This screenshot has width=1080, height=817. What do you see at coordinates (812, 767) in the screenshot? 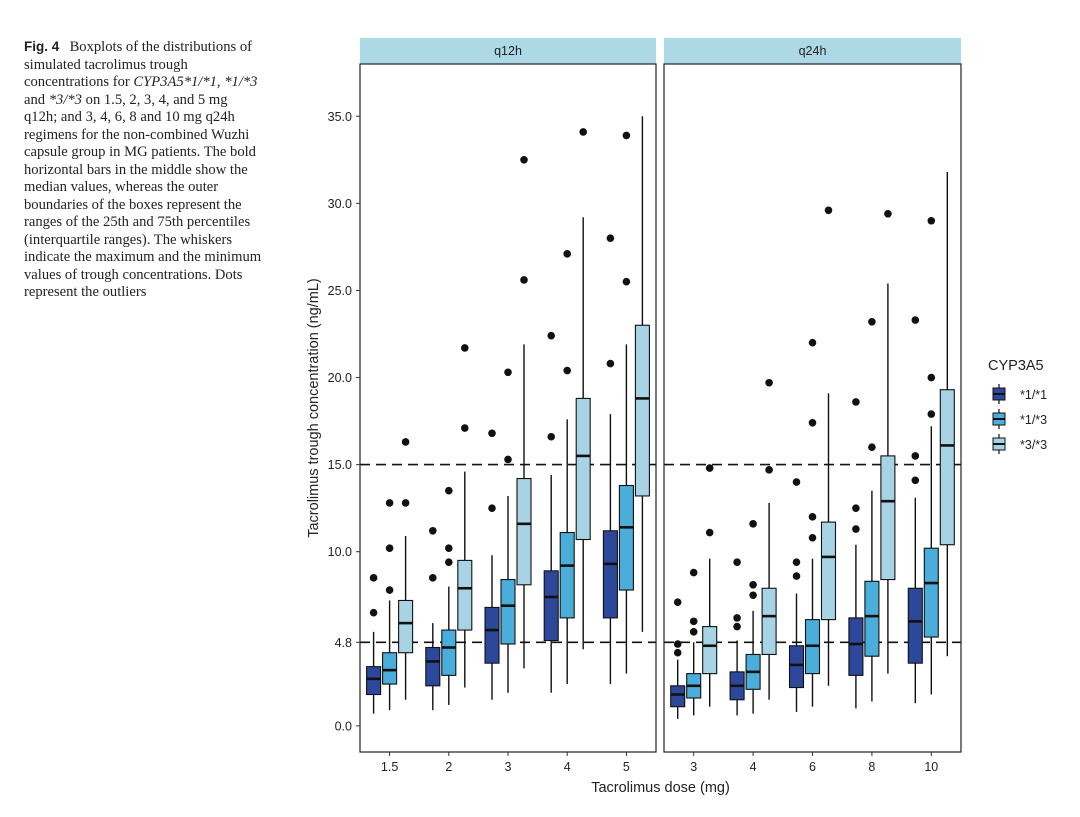
I see `x-tick-label: 6` at bounding box center [812, 767].